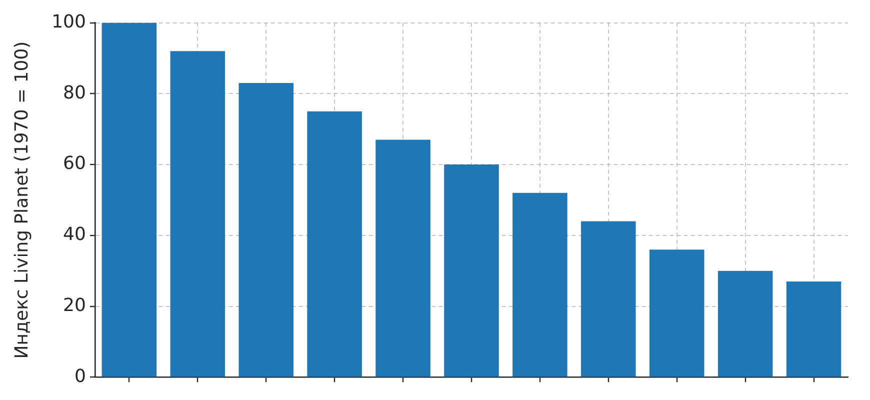 The width and height of the screenshot is (870, 400). Describe the element at coordinates (80, 376) in the screenshot. I see `y-tick-label: 0` at that location.